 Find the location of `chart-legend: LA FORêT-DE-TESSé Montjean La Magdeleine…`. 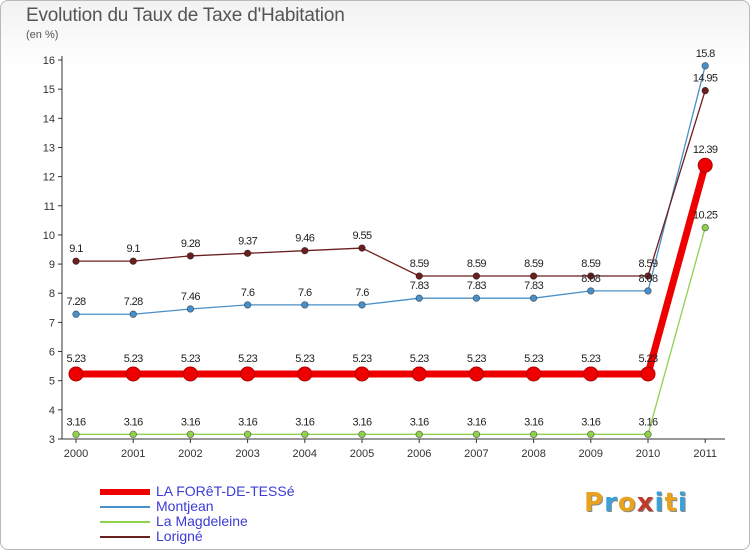

chart-legend: LA FORêT-DE-TESSé Montjean La Magdeleine… is located at coordinates (197, 514).